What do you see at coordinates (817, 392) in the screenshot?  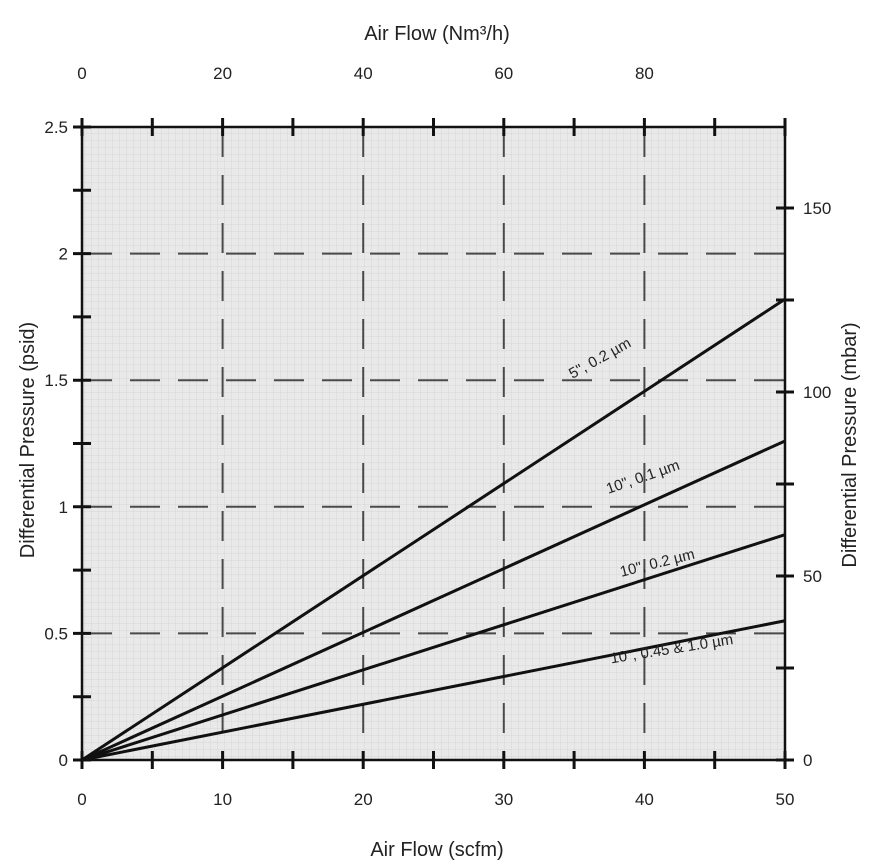 I see `right-tick-label: 100` at bounding box center [817, 392].